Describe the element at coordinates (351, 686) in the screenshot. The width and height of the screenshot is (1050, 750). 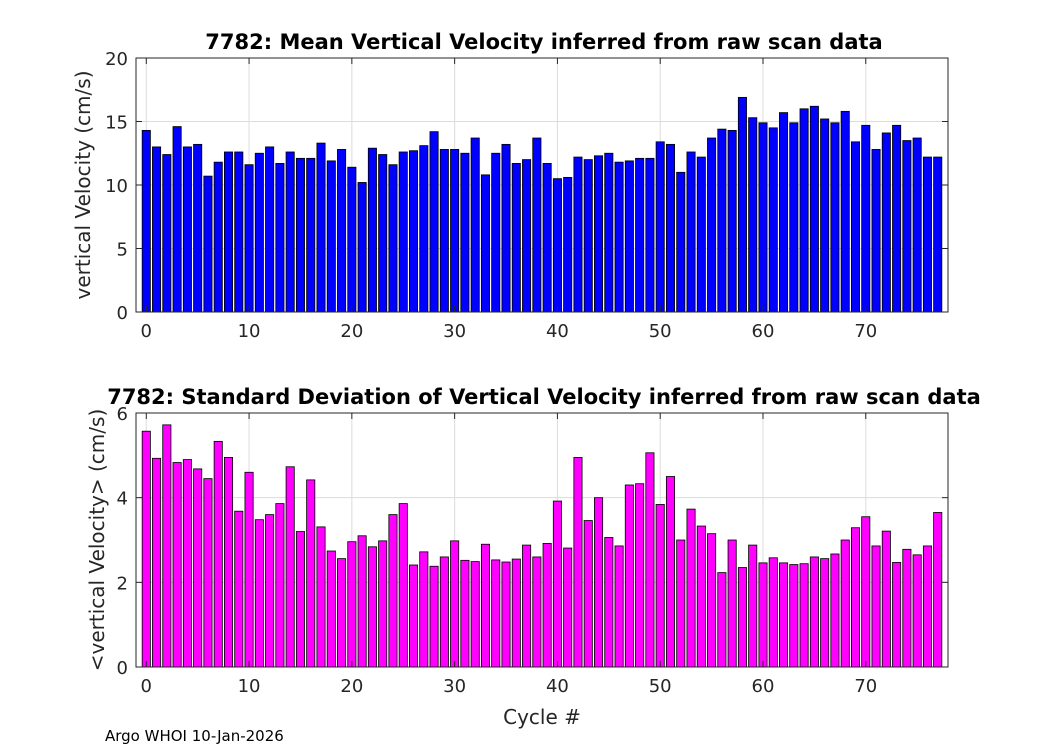
I see `std-x-tick-label: 20` at that location.